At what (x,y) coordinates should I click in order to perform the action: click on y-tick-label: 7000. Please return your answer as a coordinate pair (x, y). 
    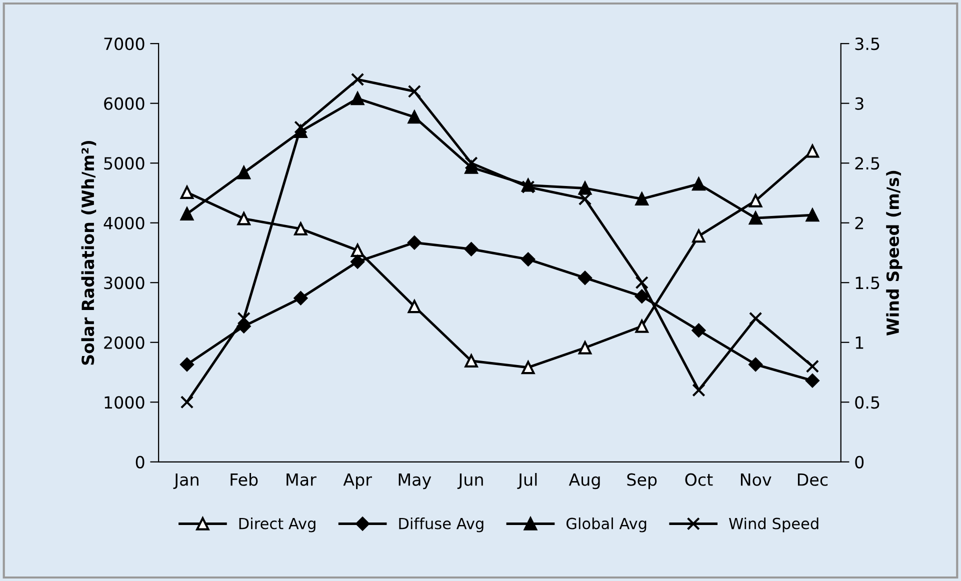
    Looking at the image, I should click on (124, 44).